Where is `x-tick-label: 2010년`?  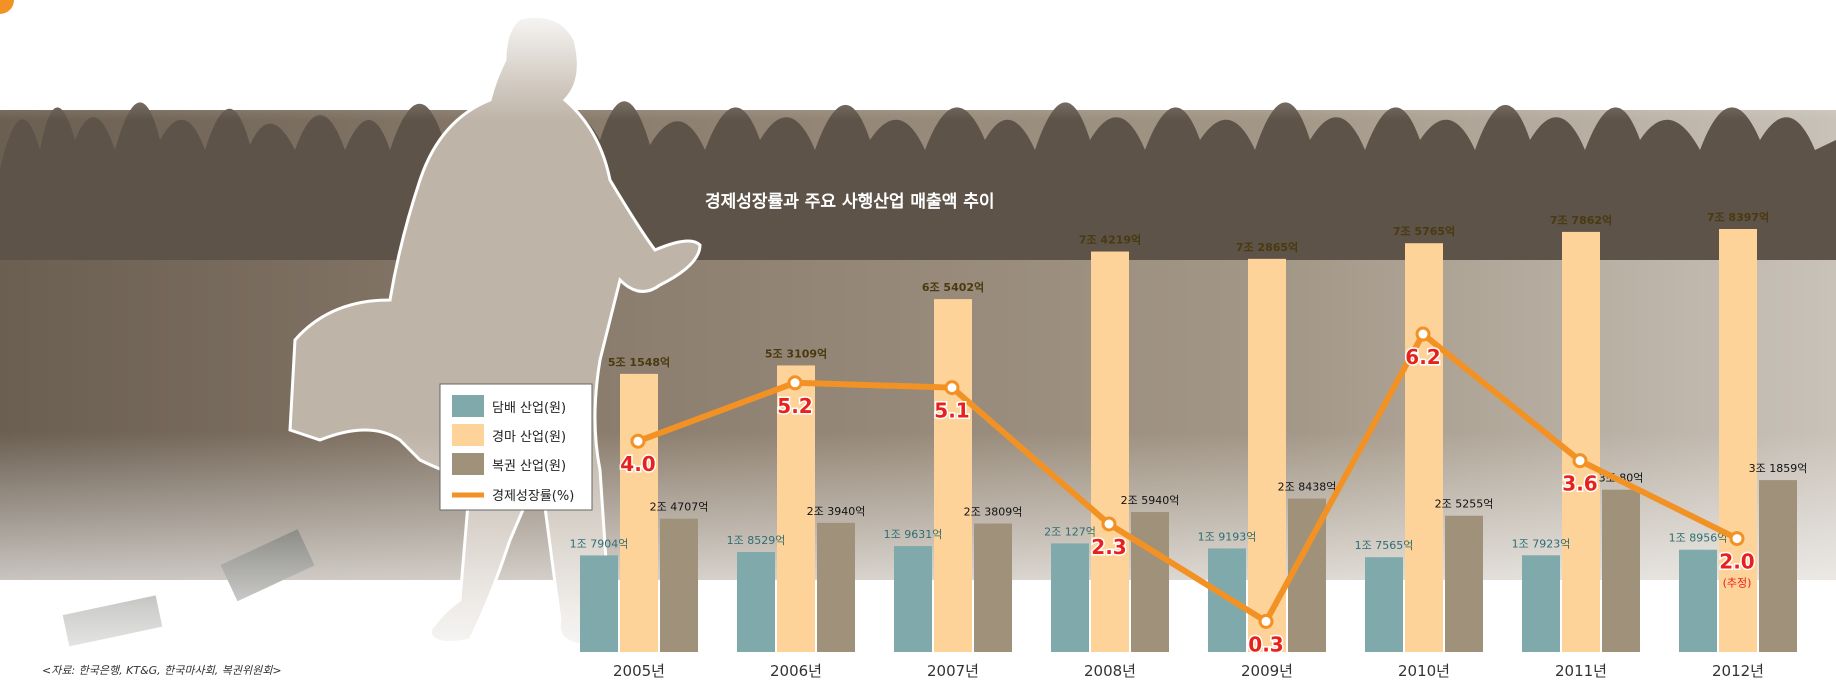
x-tick-label: 2010년 is located at coordinates (1424, 671).